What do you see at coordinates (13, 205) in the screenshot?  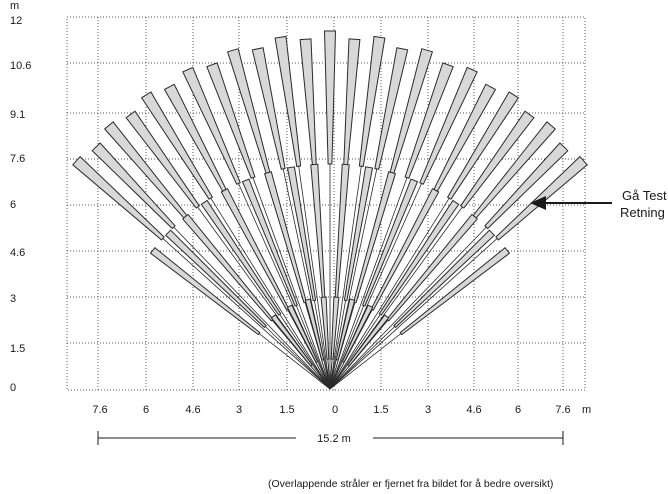 I see `y-tick-label: 6` at bounding box center [13, 205].